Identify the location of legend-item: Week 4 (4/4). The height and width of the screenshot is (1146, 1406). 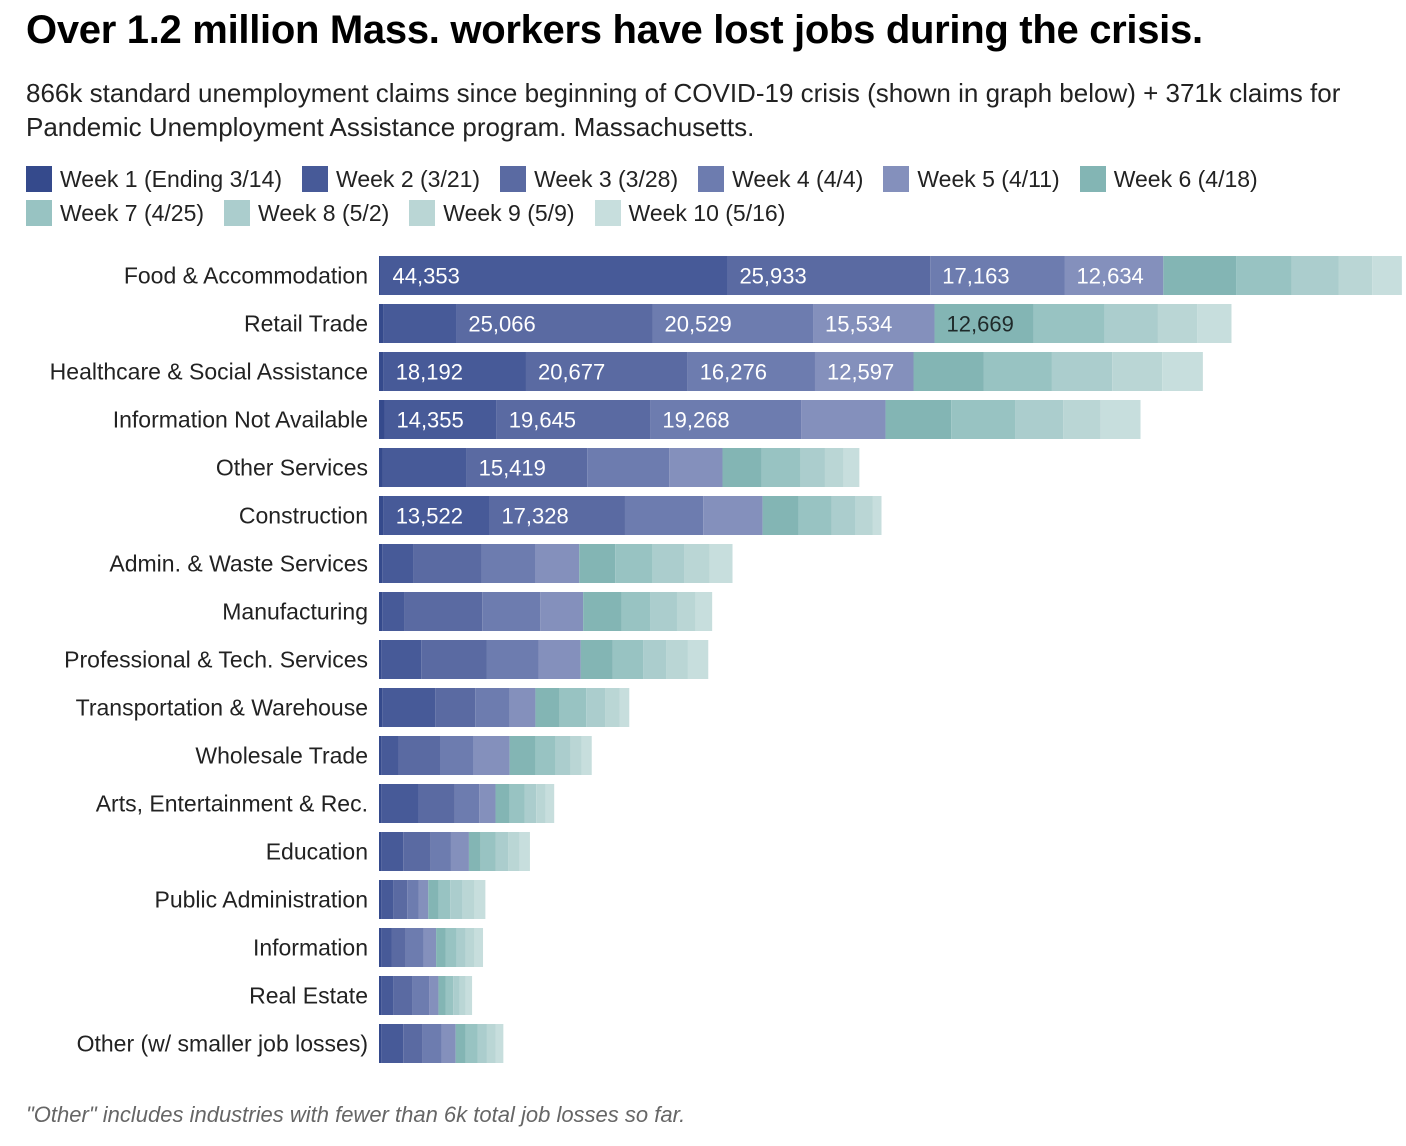
(780, 179).